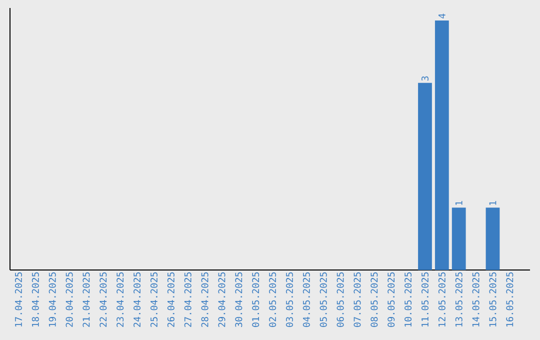  What do you see at coordinates (306, 299) in the screenshot?
I see `x-tick-label: 04.05.2025` at bounding box center [306, 299].